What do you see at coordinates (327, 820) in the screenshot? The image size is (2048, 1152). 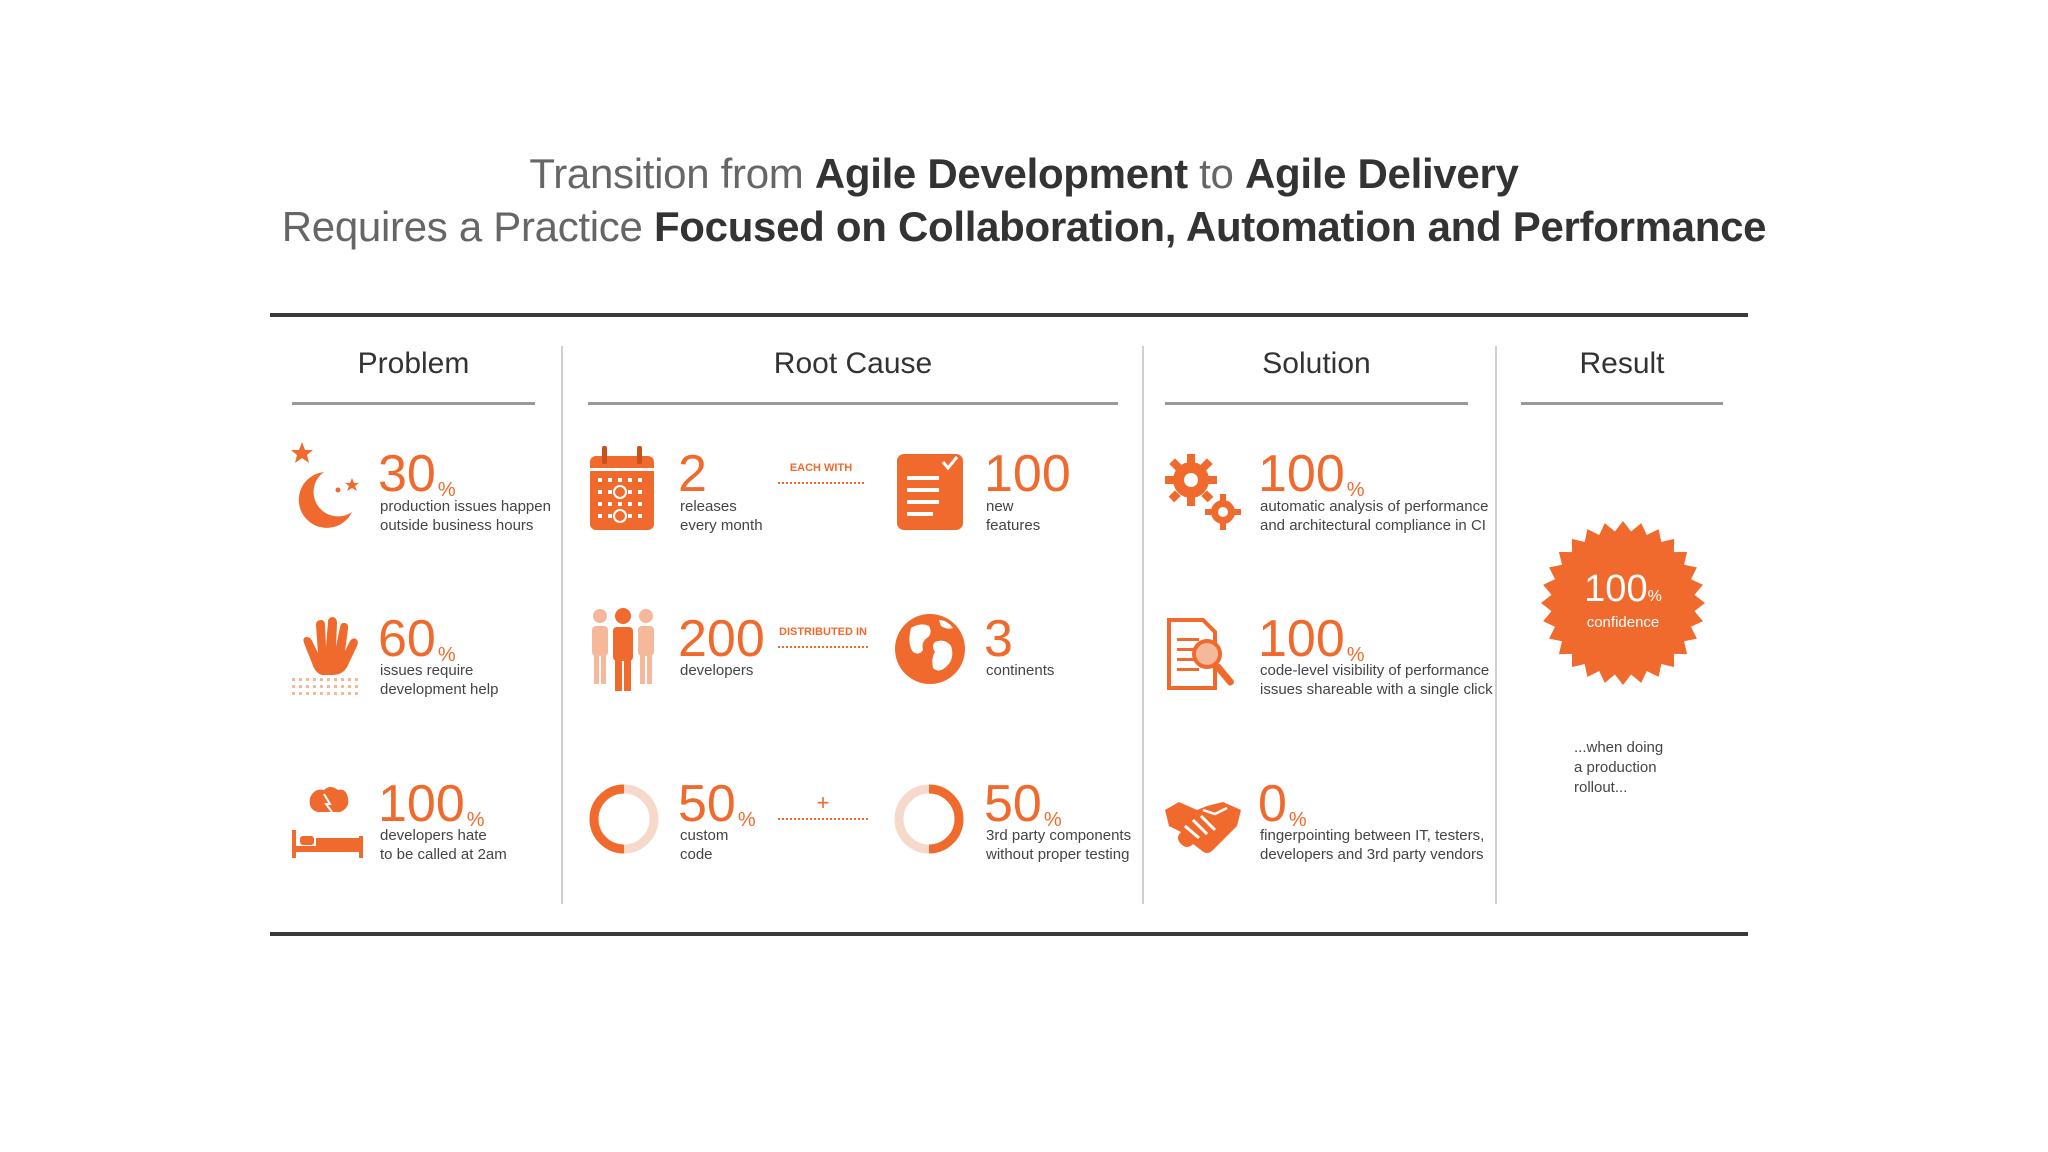 I see `bed-icon` at bounding box center [327, 820].